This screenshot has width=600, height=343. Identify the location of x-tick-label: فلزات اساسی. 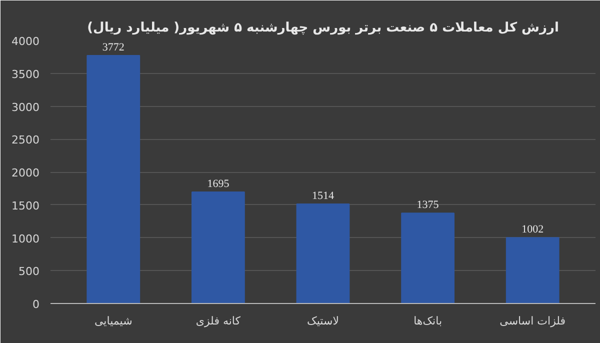
(533, 321).